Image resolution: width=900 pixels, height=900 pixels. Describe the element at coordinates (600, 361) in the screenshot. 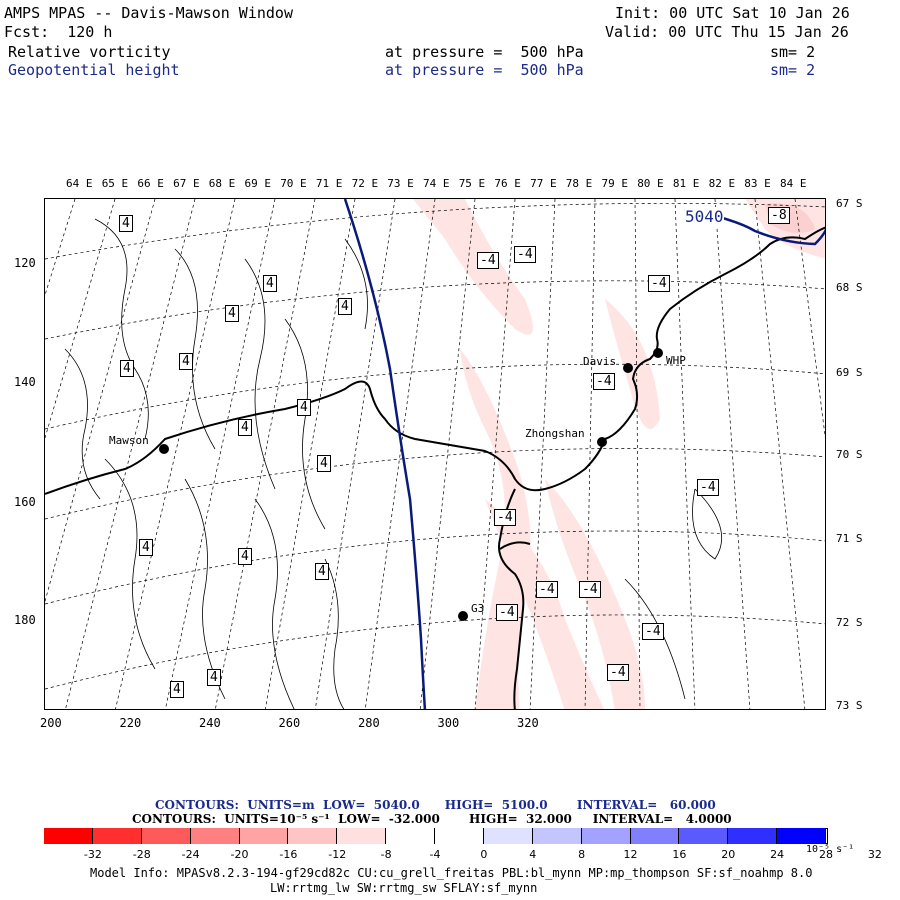

I see `station-davis: Davis` at that location.